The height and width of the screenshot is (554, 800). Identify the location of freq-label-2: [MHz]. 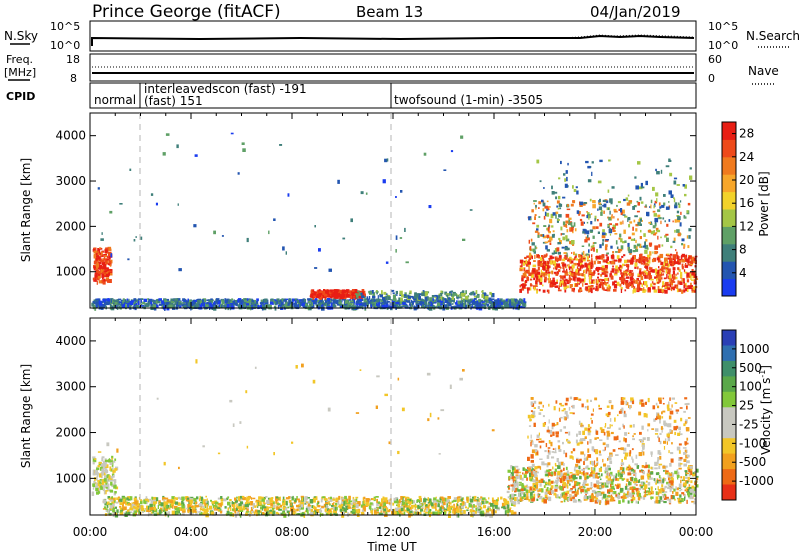
(20, 72).